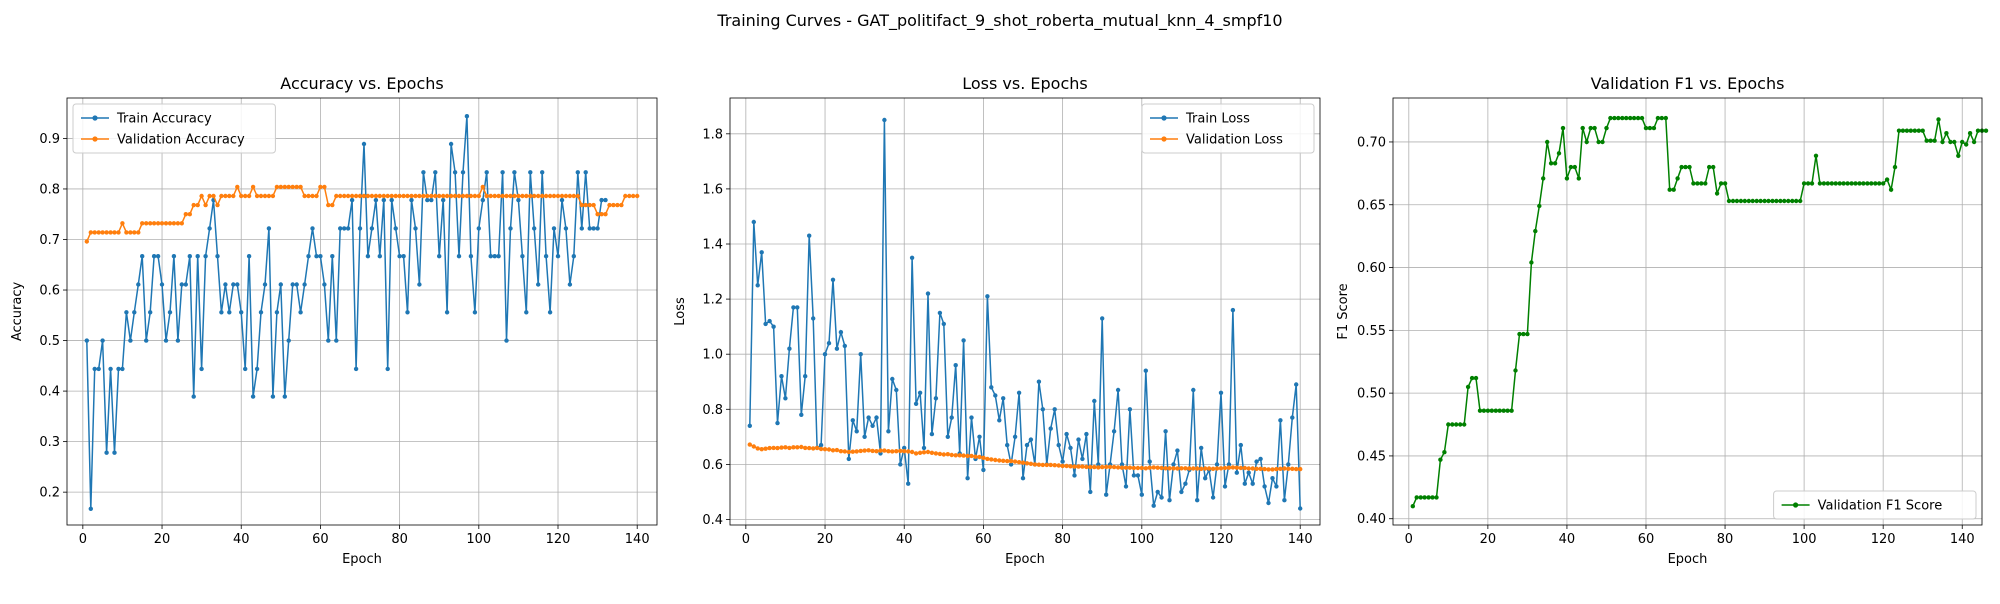  I want to click on x-tick-label: 60, so click(983, 539).